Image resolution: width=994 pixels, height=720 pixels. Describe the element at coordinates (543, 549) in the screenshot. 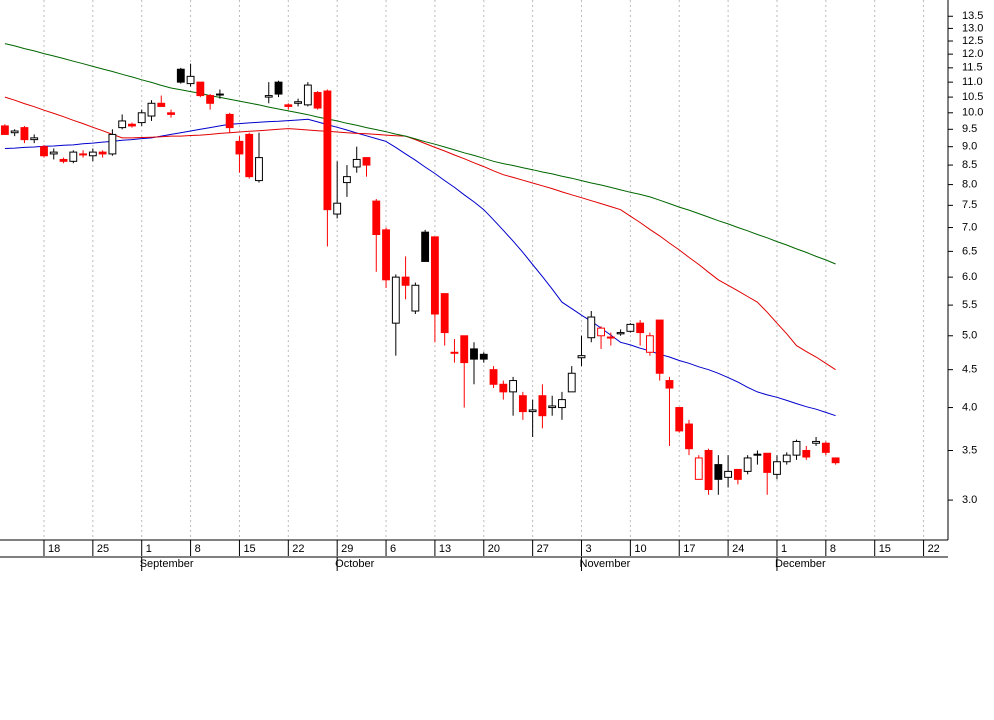

I see `x-tick-label: 27` at that location.